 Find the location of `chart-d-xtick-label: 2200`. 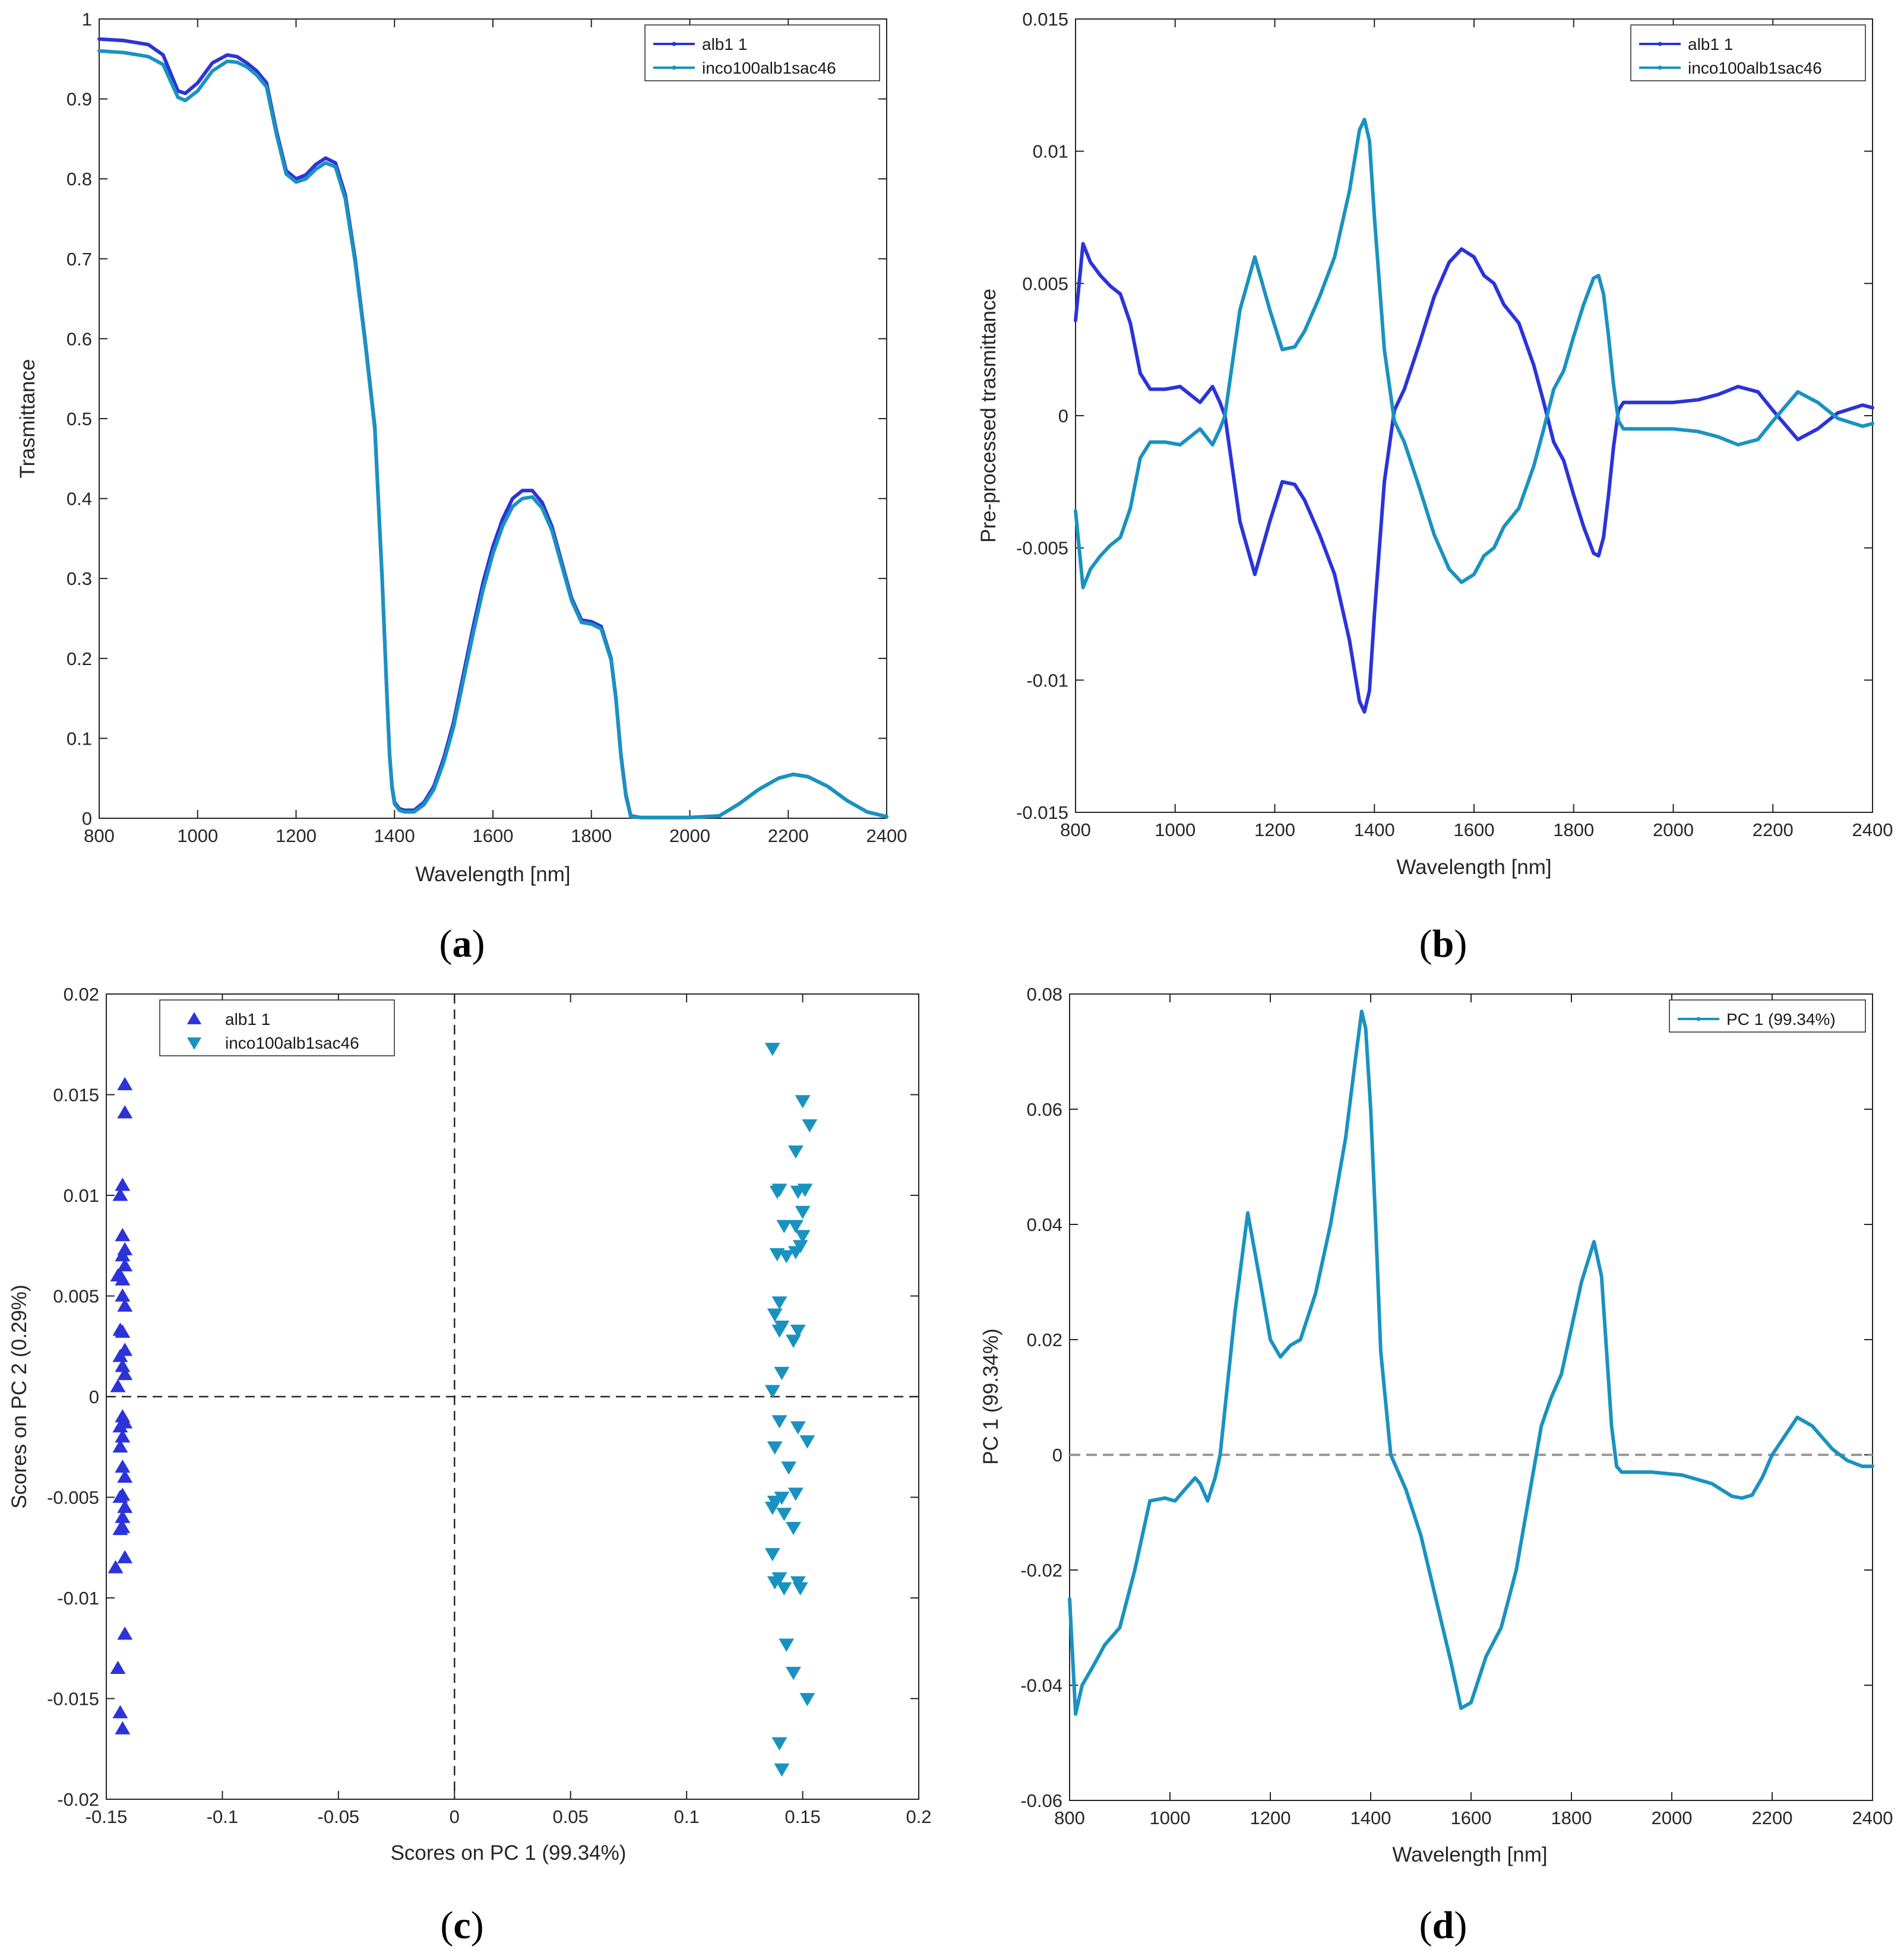

chart-d-xtick-label: 2200 is located at coordinates (1773, 1818).